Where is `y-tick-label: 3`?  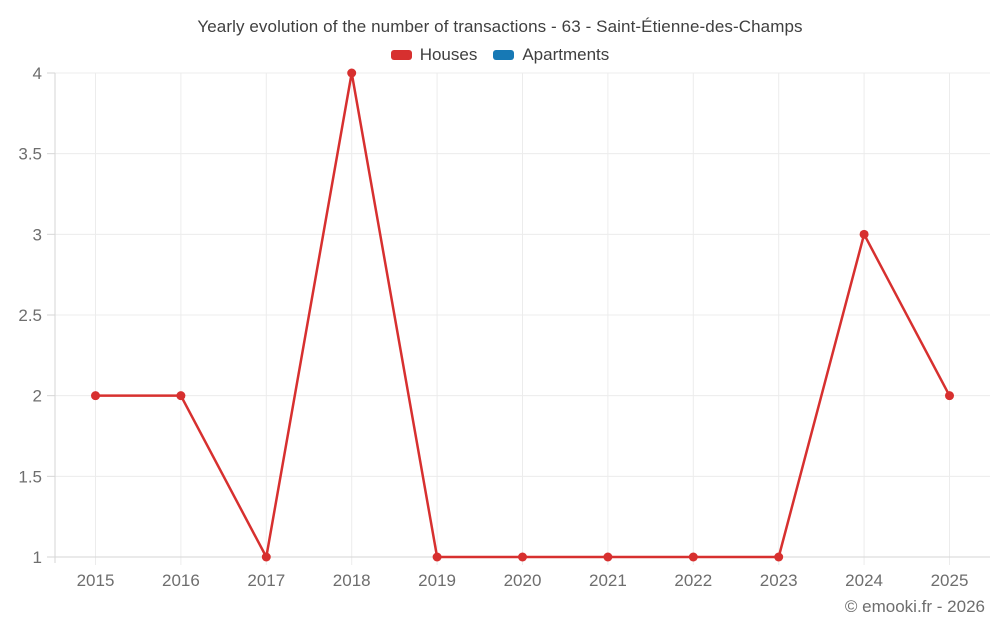 y-tick-label: 3 is located at coordinates (37, 234).